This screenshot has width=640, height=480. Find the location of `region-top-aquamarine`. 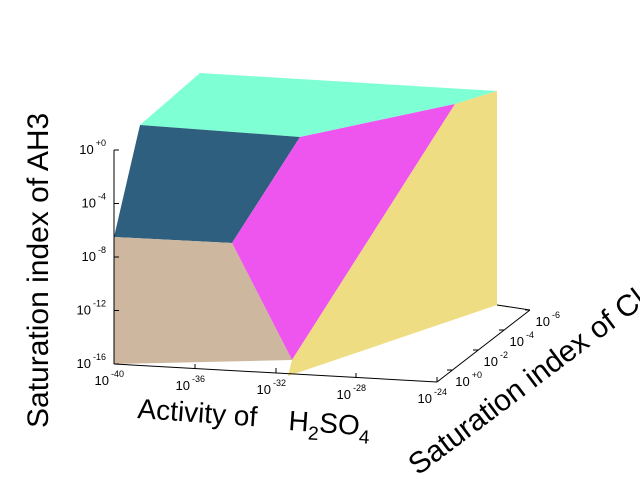

region-top-aquamarine is located at coordinates (318, 105).